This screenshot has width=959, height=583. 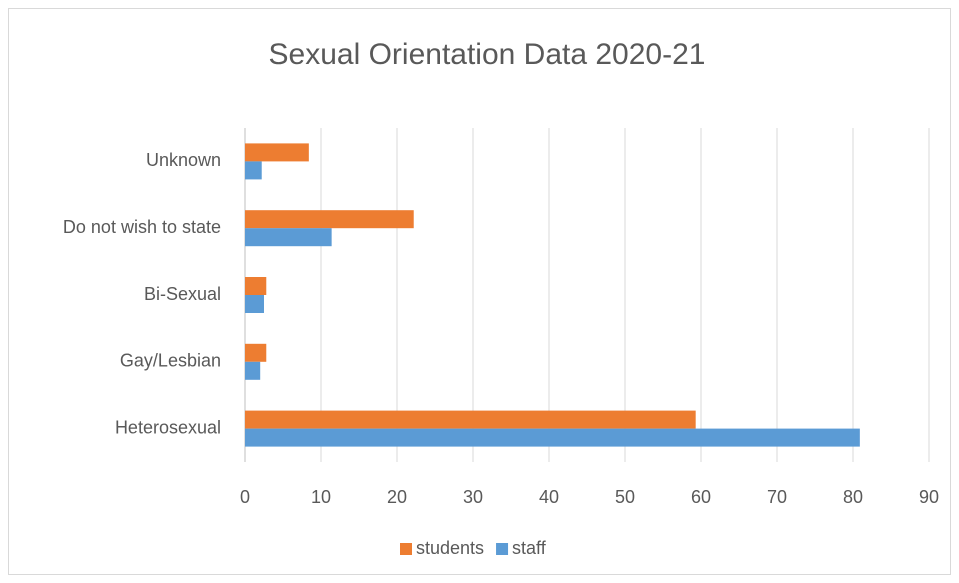 I want to click on y-tick-label: Gay/Lesbian, so click(x=170, y=361).